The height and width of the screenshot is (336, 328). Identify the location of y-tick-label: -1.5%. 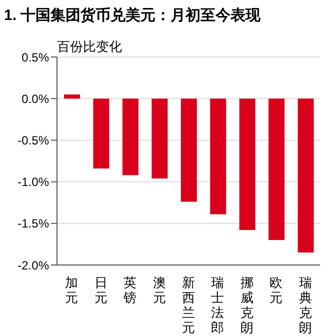
(34, 223).